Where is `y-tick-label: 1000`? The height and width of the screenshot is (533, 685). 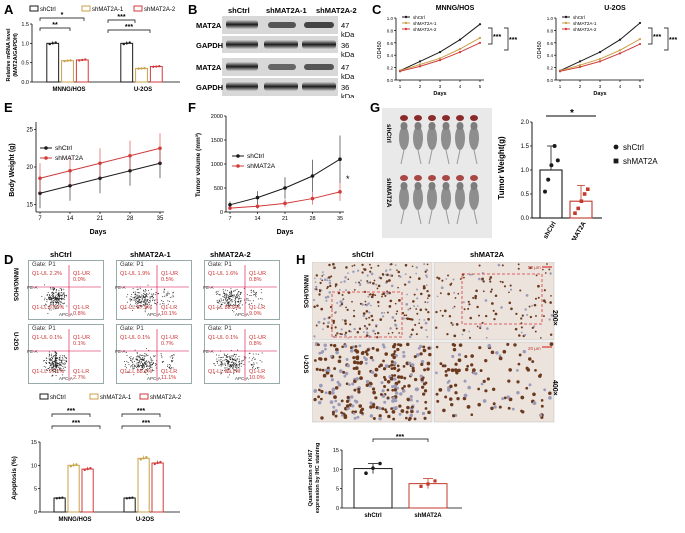 y-tick-label: 1000 is located at coordinates (217, 165).